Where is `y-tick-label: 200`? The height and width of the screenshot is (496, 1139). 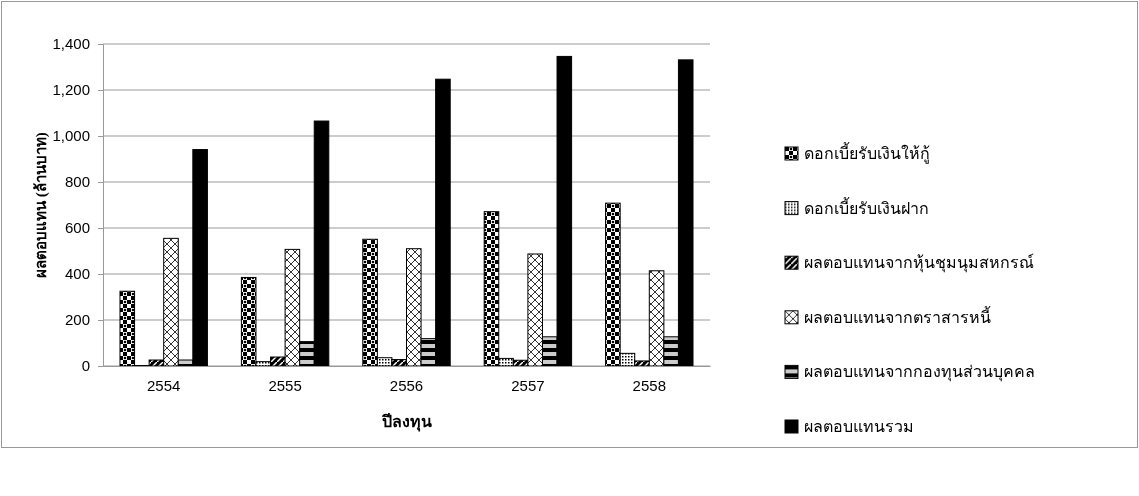
y-tick-label: 200 is located at coordinates (77, 320).